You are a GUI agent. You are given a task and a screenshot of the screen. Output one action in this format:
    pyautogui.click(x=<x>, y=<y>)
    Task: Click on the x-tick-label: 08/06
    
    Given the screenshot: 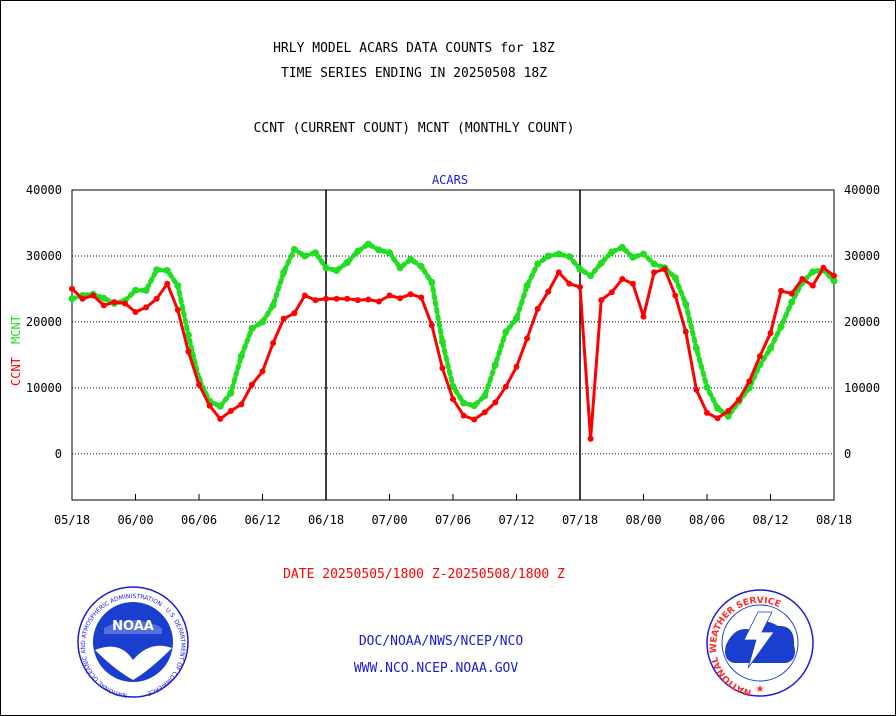 What is the action you would take?
    pyautogui.click(x=707, y=520)
    